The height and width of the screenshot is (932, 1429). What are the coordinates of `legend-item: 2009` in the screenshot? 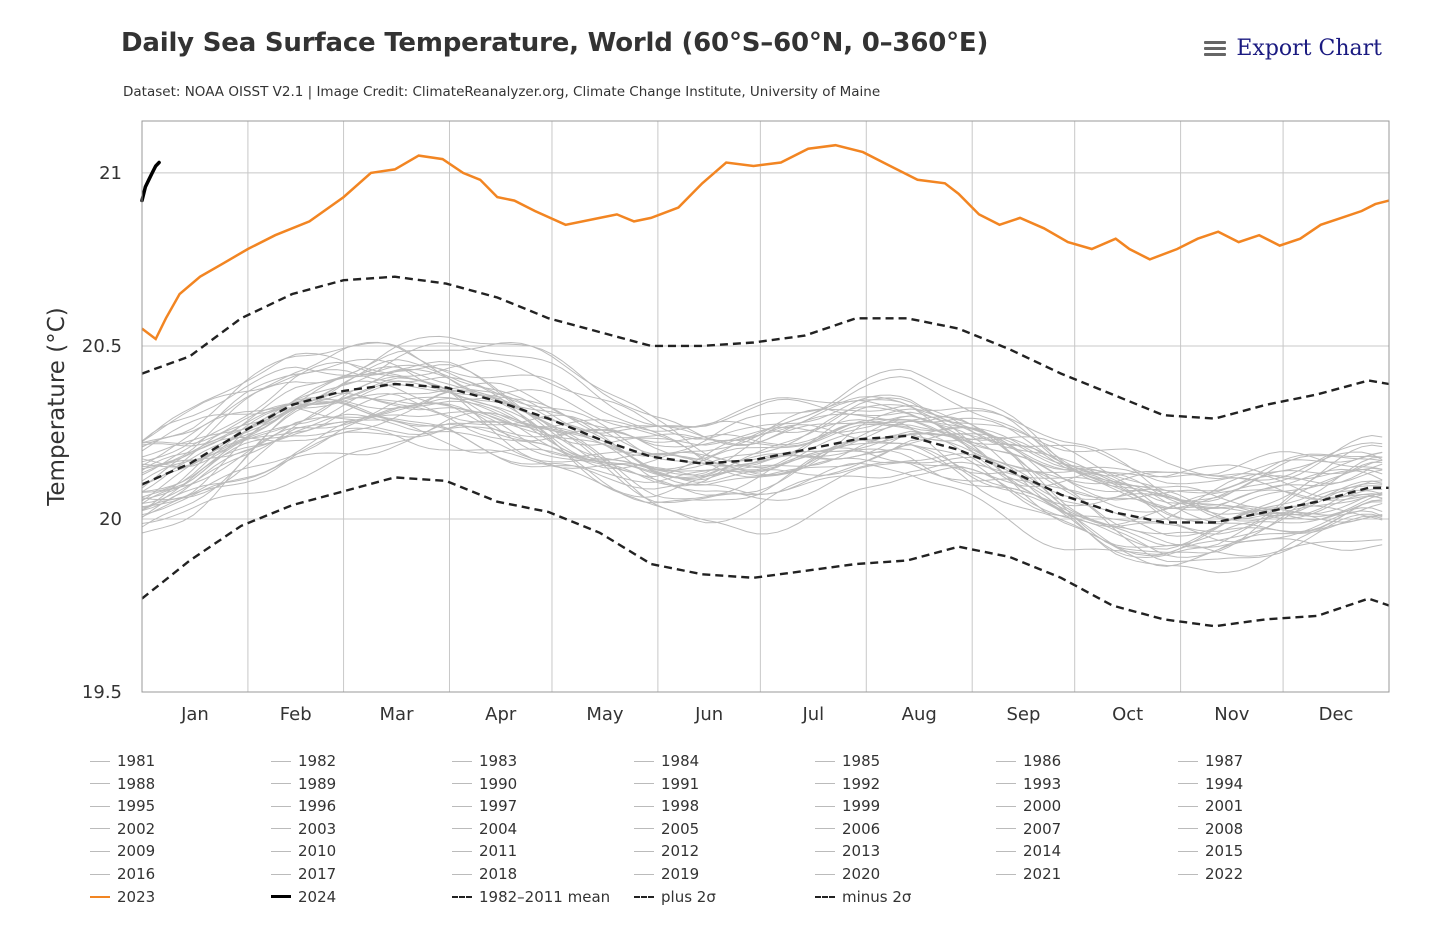 It's located at (122, 851).